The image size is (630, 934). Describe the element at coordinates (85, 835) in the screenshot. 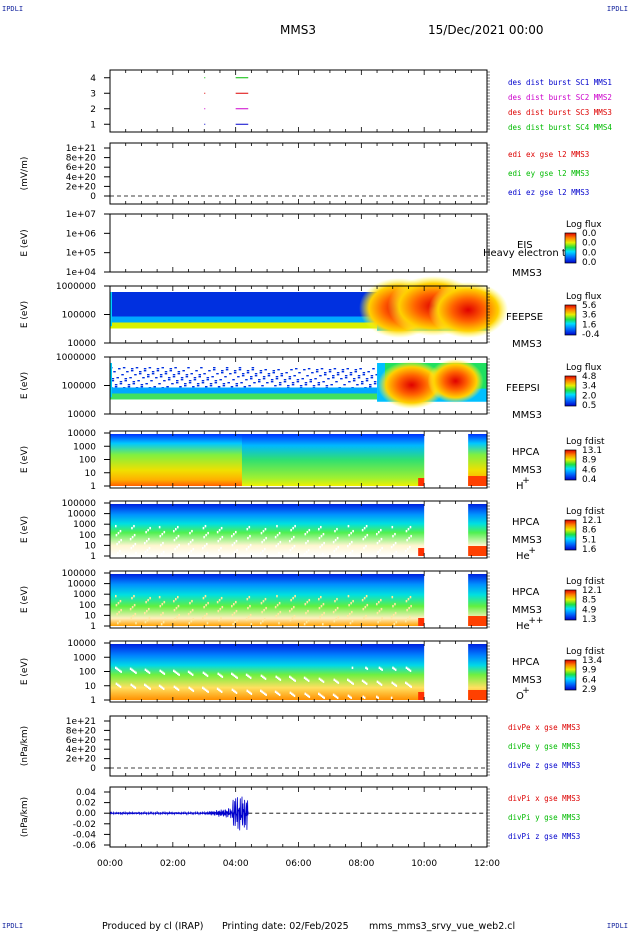

I see `divpi-ytick-label: -0.04` at that location.